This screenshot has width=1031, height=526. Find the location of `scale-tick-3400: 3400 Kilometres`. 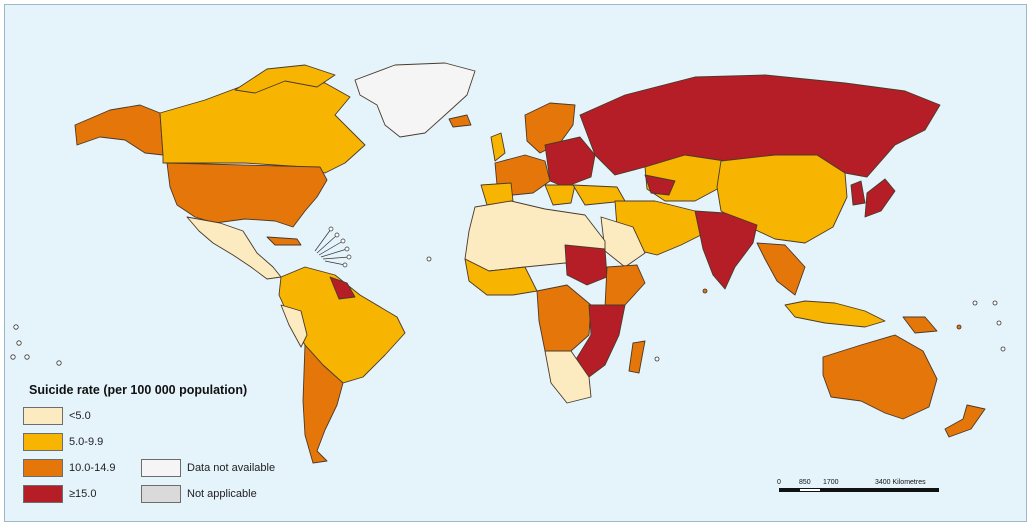

scale-tick-3400: 3400 Kilometres is located at coordinates (900, 482).